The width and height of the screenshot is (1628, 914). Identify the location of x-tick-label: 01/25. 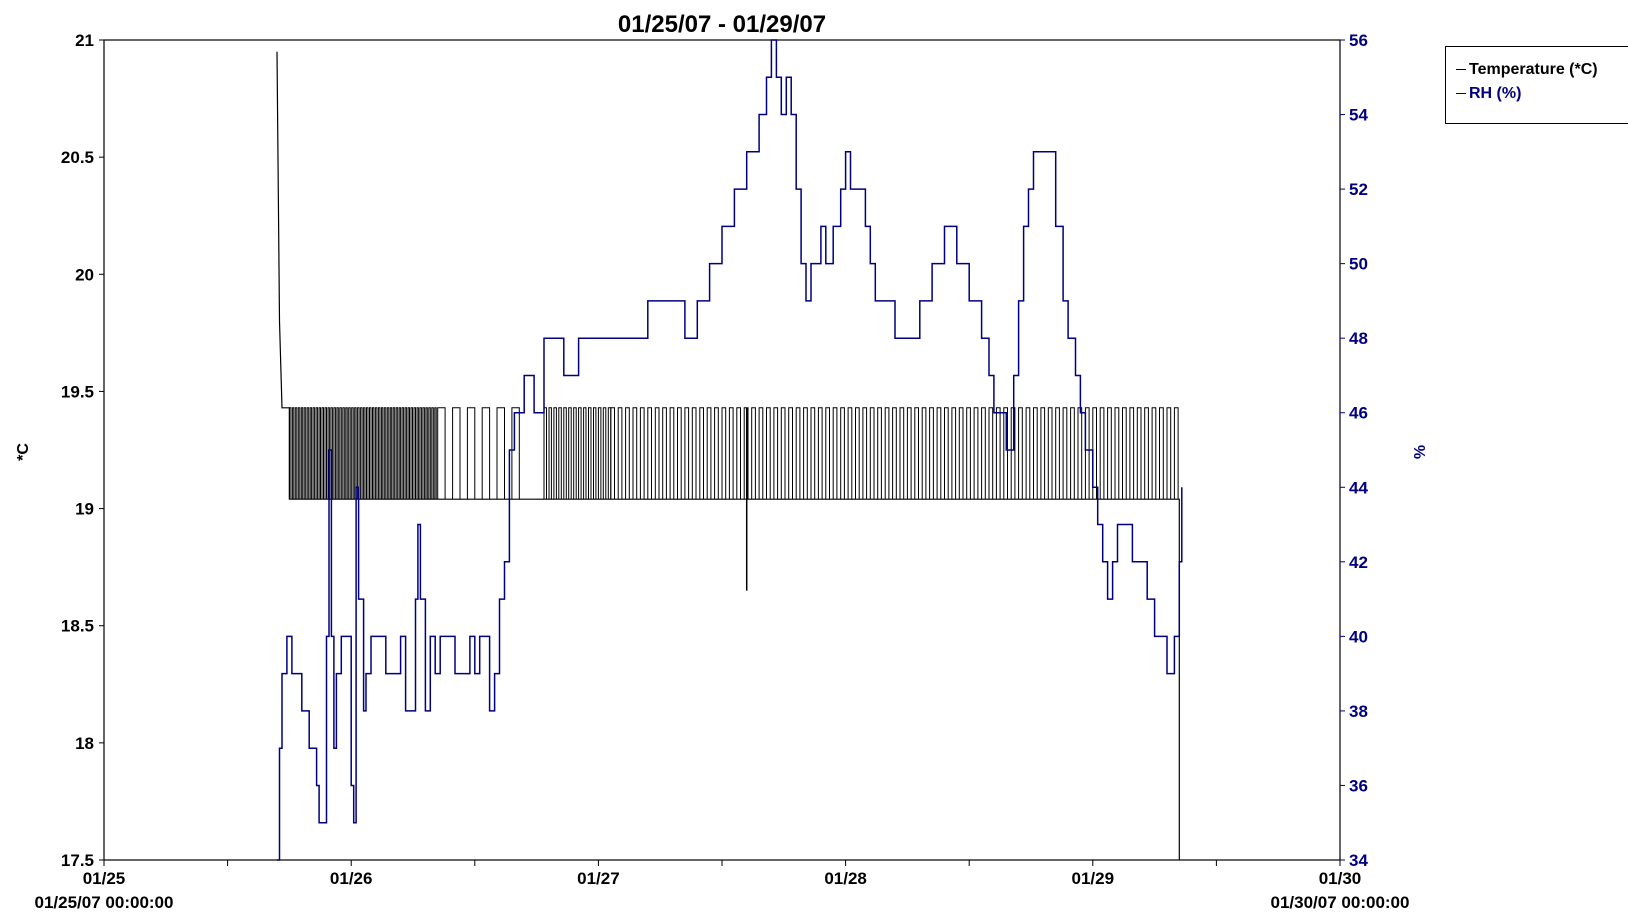
(104, 878).